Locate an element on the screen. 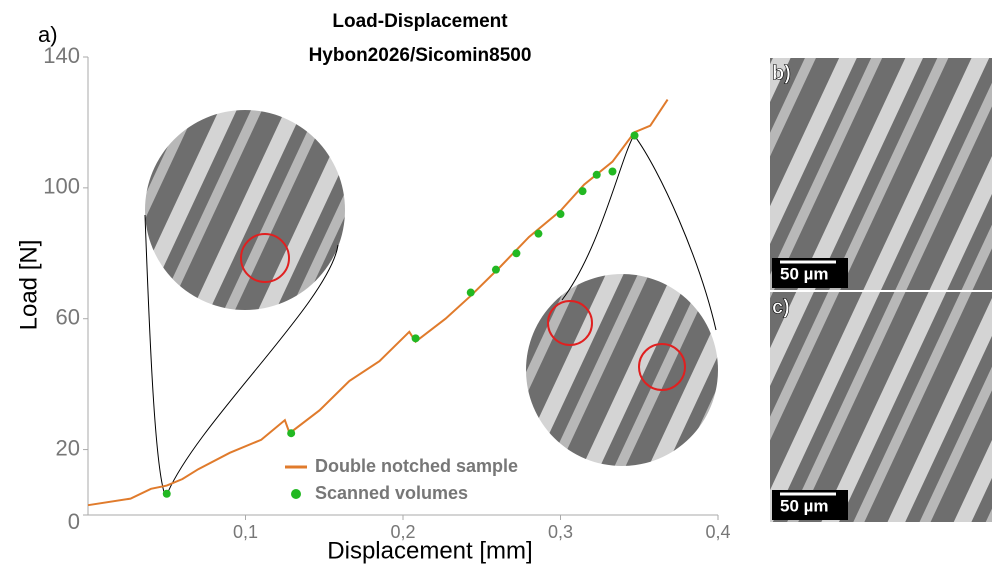 This screenshot has width=992, height=575. legend-swatch is located at coordinates (296, 494).